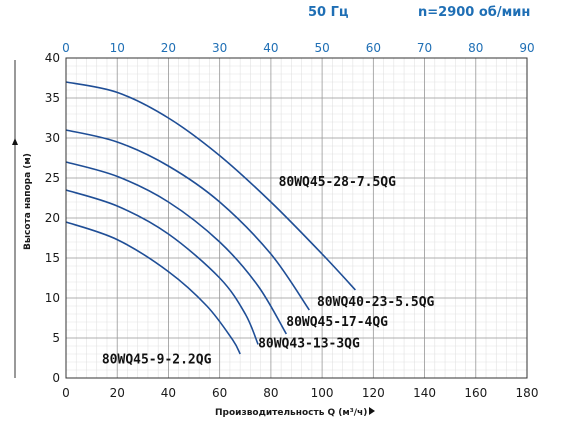 The width and height of the screenshot is (567, 431). What do you see at coordinates (321, 48) in the screenshot?
I see `top-x-tick-label: 50` at bounding box center [321, 48].